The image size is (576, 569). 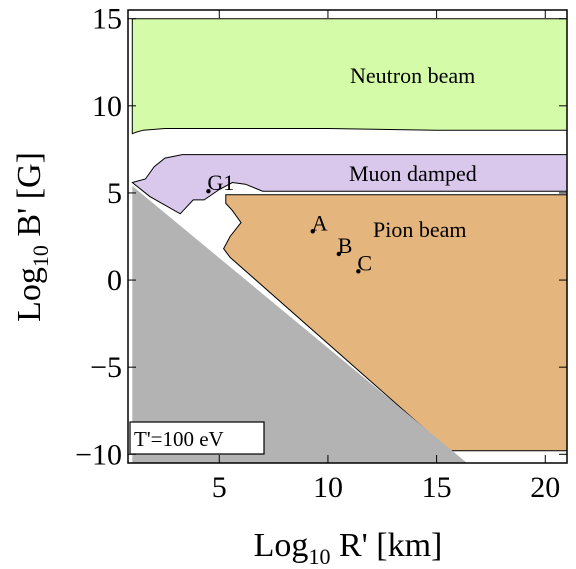 I want to click on x-tick-label: 15, so click(x=437, y=487).